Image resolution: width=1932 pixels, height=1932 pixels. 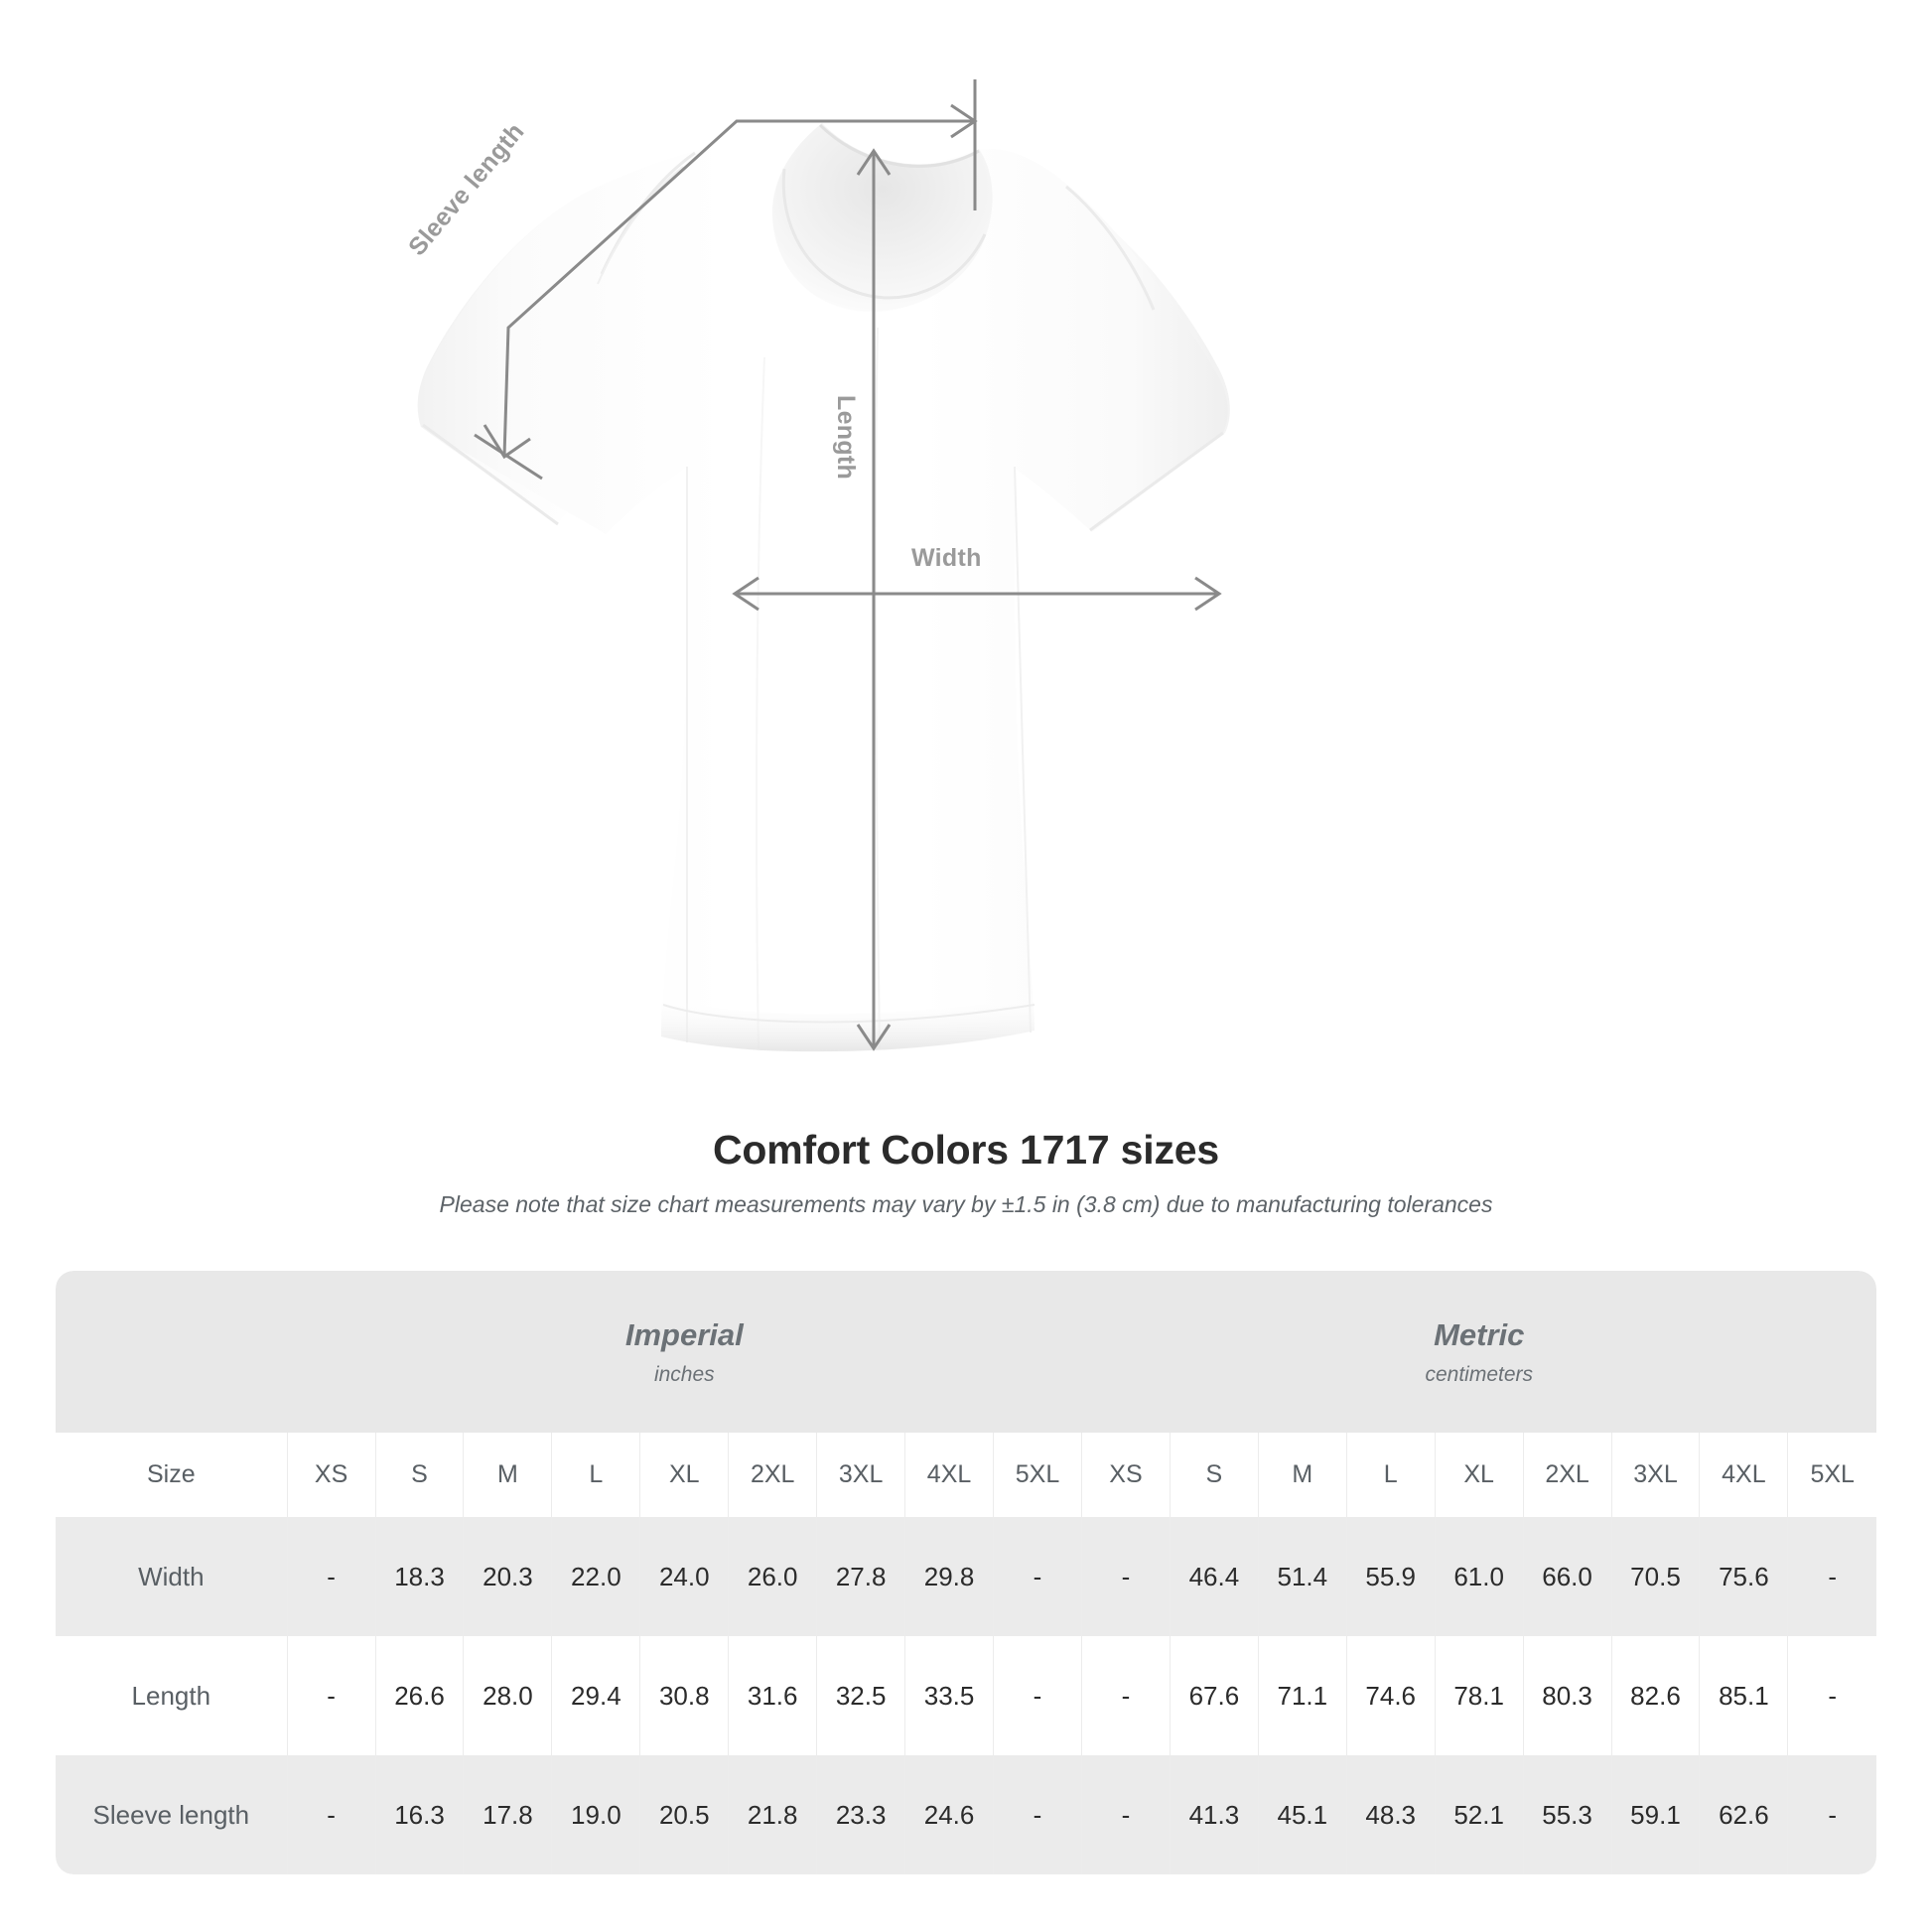 What do you see at coordinates (1831, 1475) in the screenshot?
I see `size-header-cell-metric-5XL: 5XL` at bounding box center [1831, 1475].